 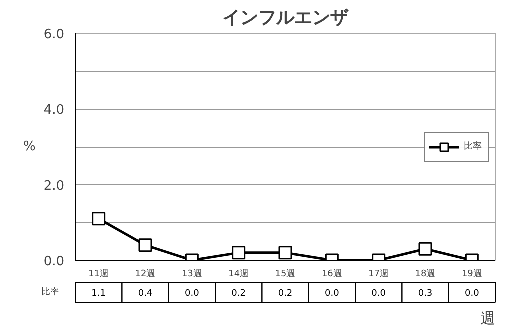 What do you see at coordinates (425, 294) in the screenshot?
I see `text: 0.3` at bounding box center [425, 294].